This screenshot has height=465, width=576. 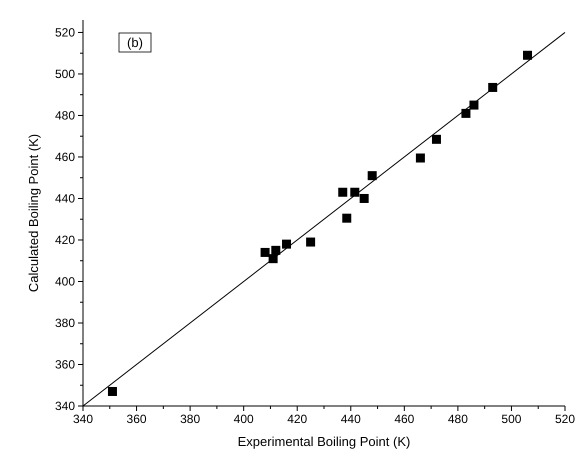 I want to click on x-tick-label: 400, so click(x=244, y=419).